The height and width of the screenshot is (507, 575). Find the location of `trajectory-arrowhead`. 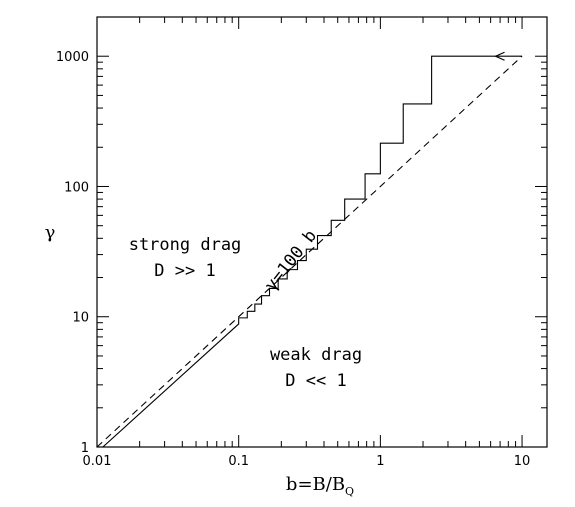

trajectory-arrowhead is located at coordinates (499, 56).